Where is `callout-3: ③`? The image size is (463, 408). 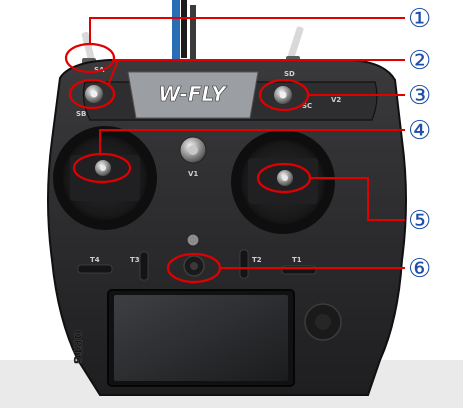 callout-3: ③ is located at coordinates (419, 96).